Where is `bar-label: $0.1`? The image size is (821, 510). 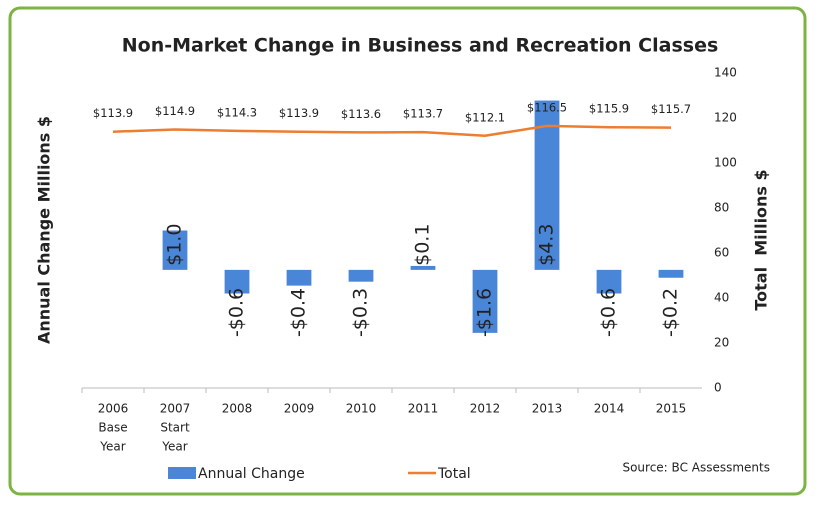 bar-label: $0.1 is located at coordinates (423, 245).